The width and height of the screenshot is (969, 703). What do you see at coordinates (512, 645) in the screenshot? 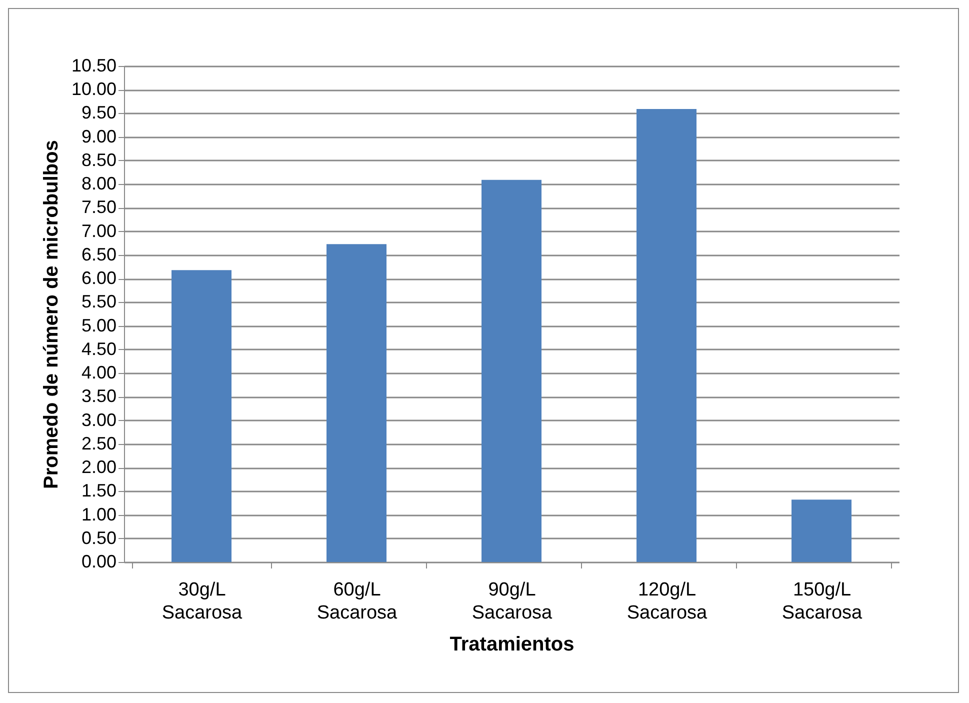
I see `x-axis-title: Tratamientos` at bounding box center [512, 645].